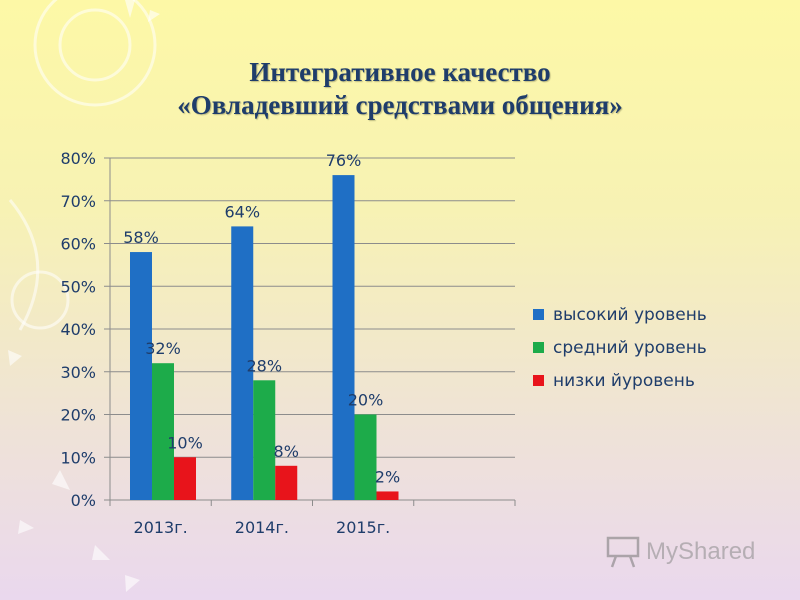 Image resolution: width=800 pixels, height=600 pixels. What do you see at coordinates (185, 442) in the screenshot?
I see `data-label: 10%` at bounding box center [185, 442].